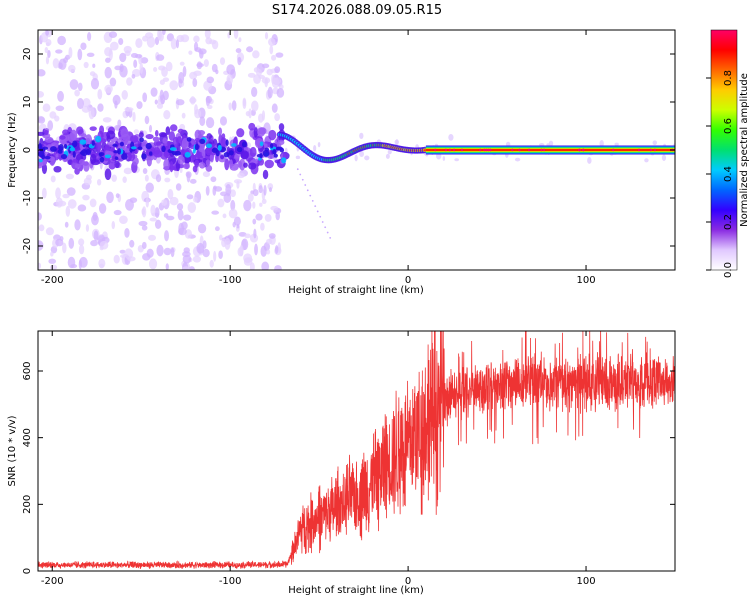 The height and width of the screenshot is (600, 750). What do you see at coordinates (425, 150) in the screenshot?
I see `spectrogram-transition-peak` at bounding box center [425, 150].